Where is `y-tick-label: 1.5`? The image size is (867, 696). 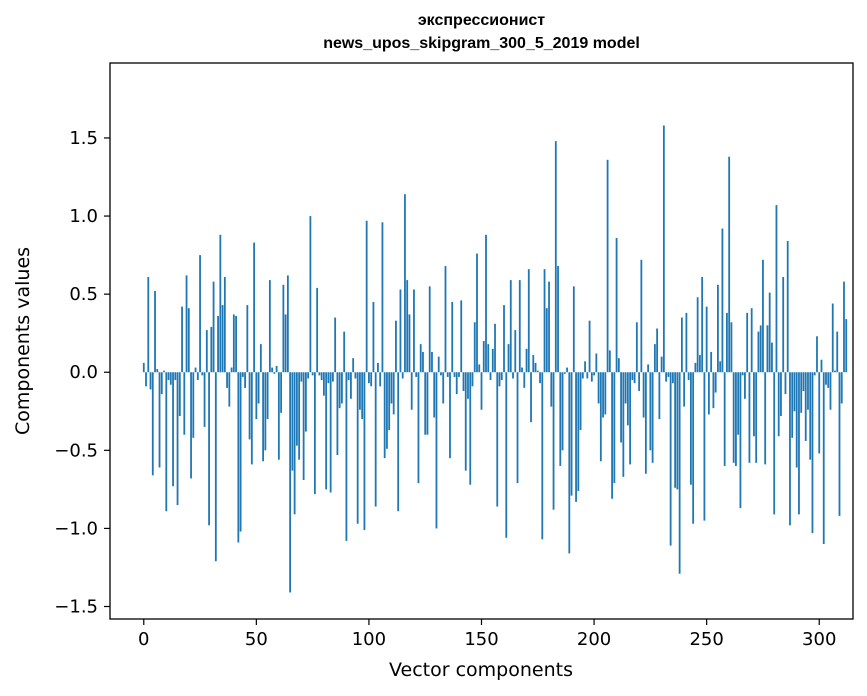
y-tick-label: 1.5 is located at coordinates (83, 138).